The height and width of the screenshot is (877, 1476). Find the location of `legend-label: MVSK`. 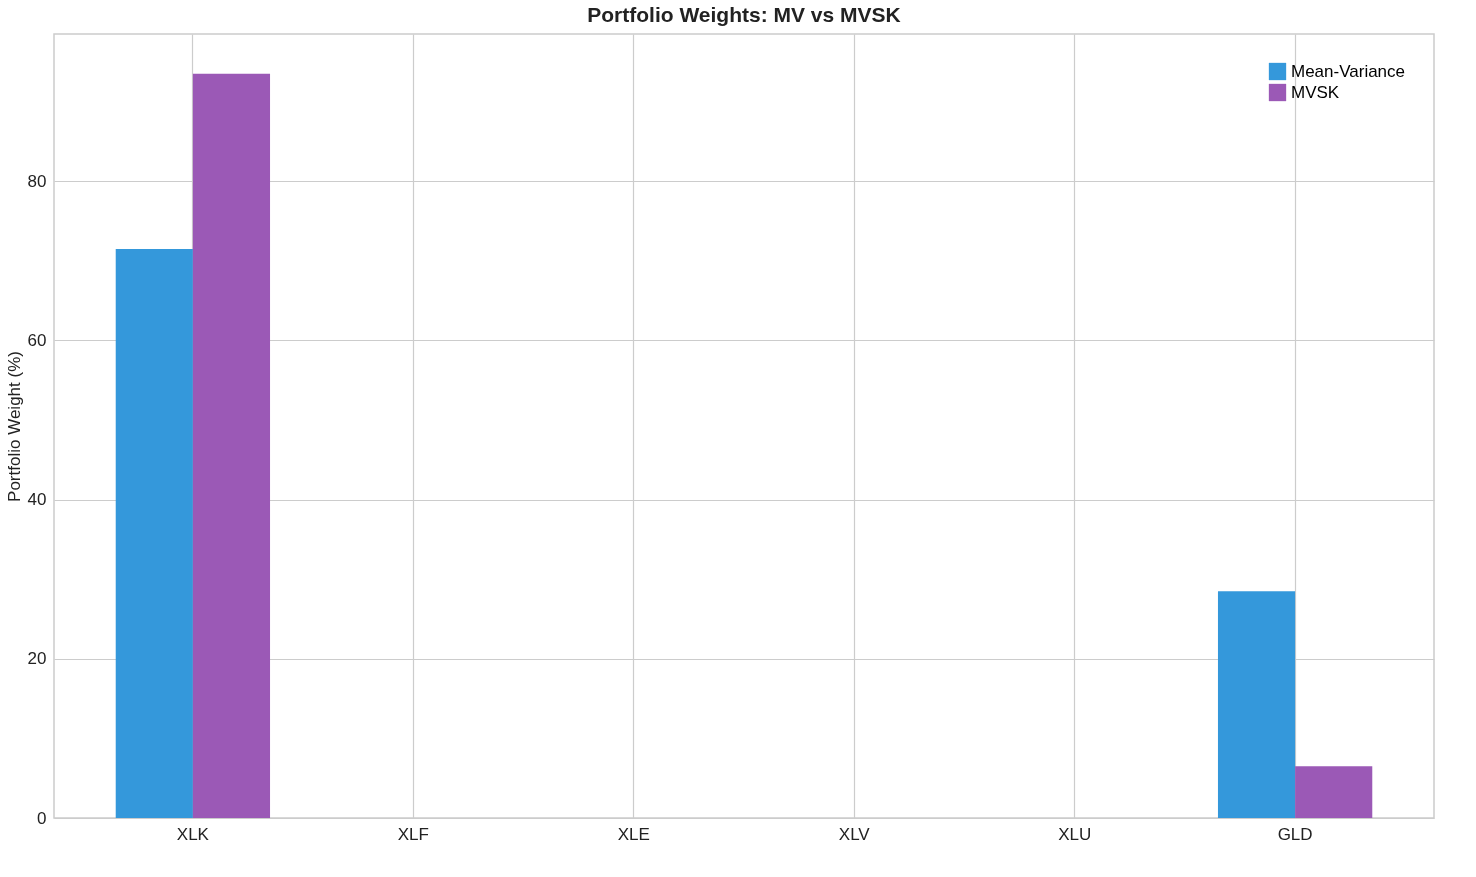

legend-label: MVSK is located at coordinates (1315, 92).